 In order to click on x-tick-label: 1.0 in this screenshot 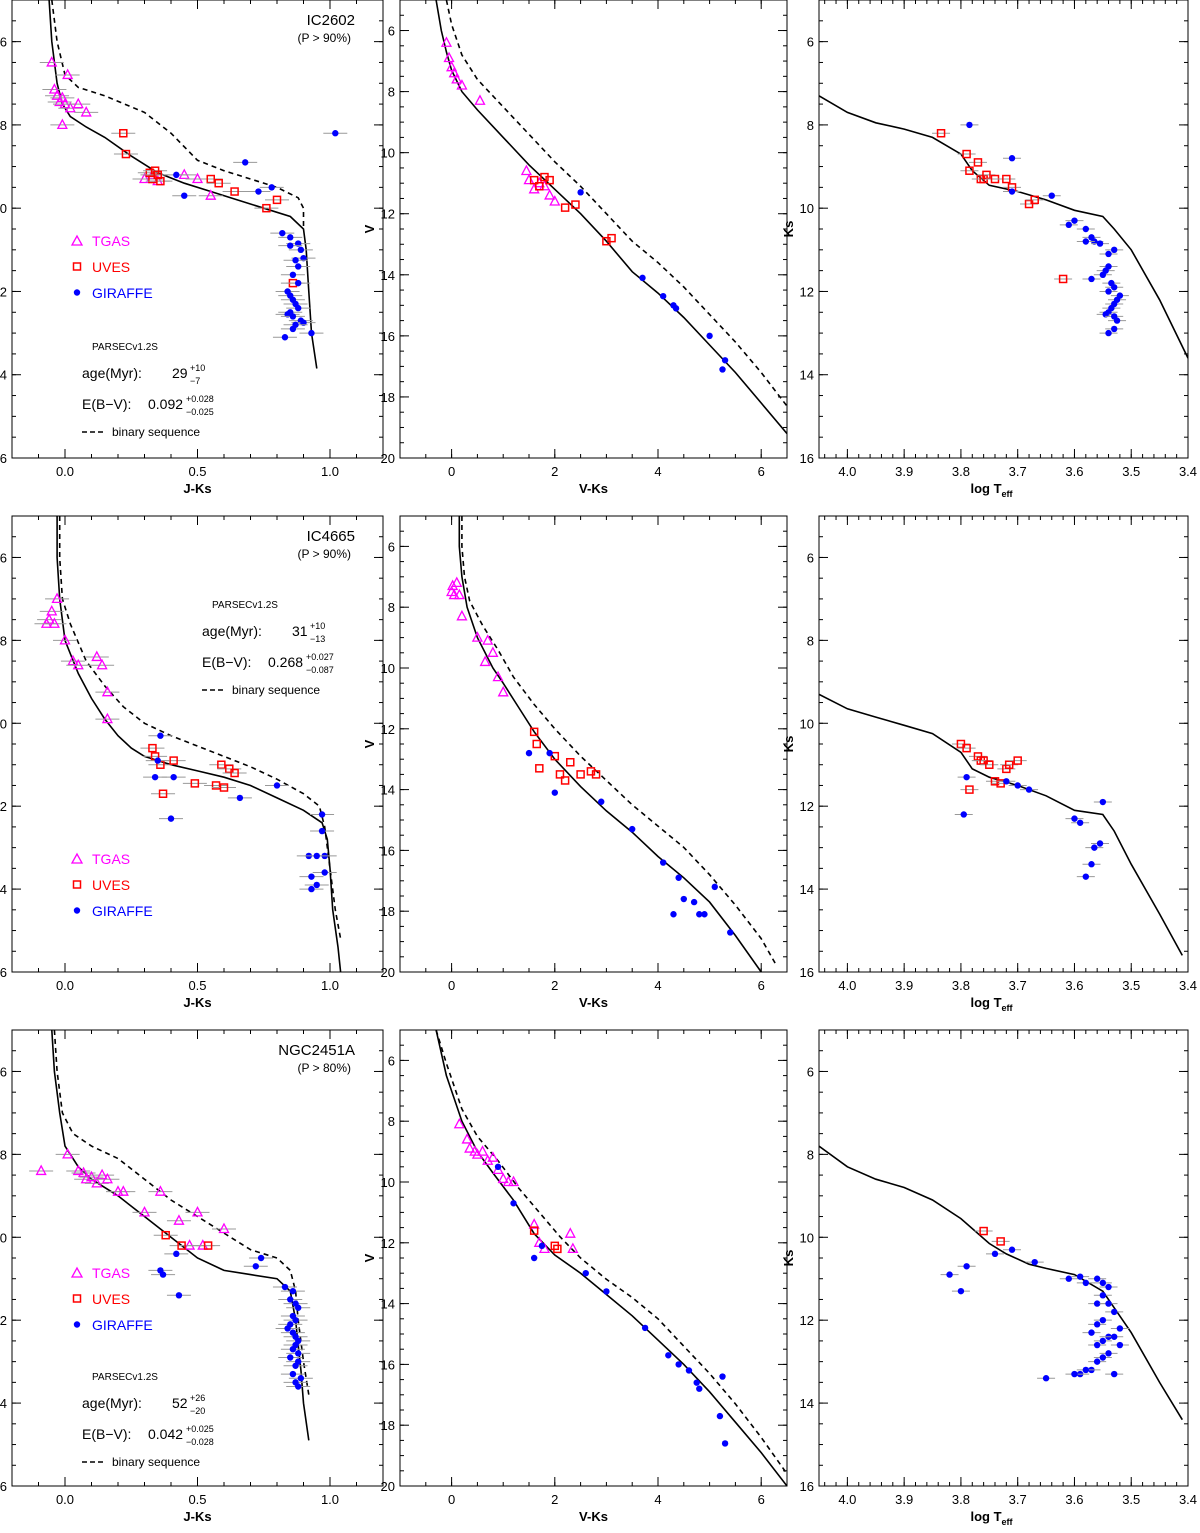, I will do `click(330, 985)`.